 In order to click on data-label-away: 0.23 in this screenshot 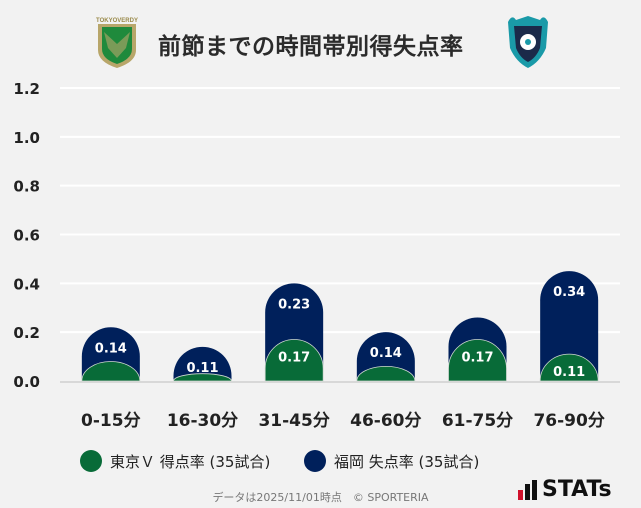, I will do `click(294, 304)`.